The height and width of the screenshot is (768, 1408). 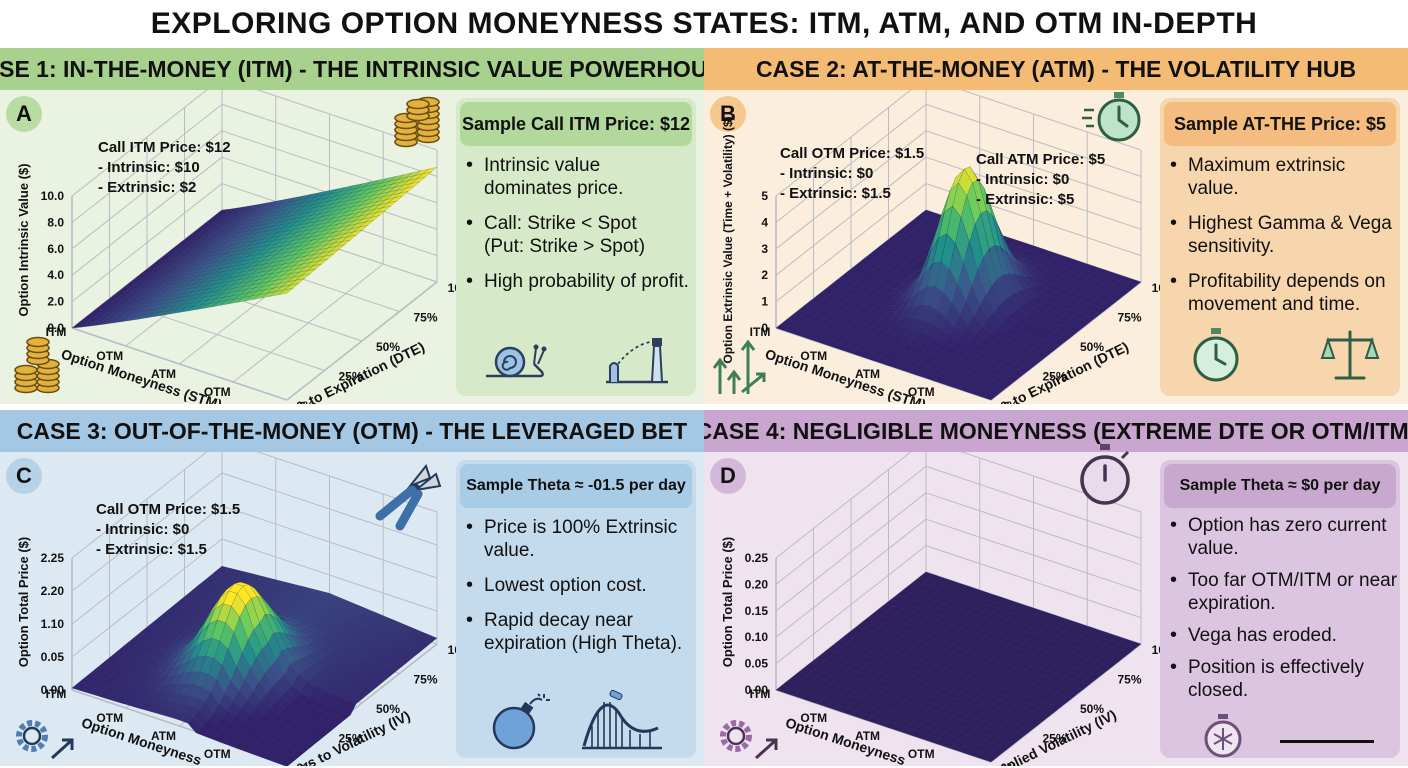 What do you see at coordinates (521, 721) in the screenshot?
I see `bomb-icon` at bounding box center [521, 721].